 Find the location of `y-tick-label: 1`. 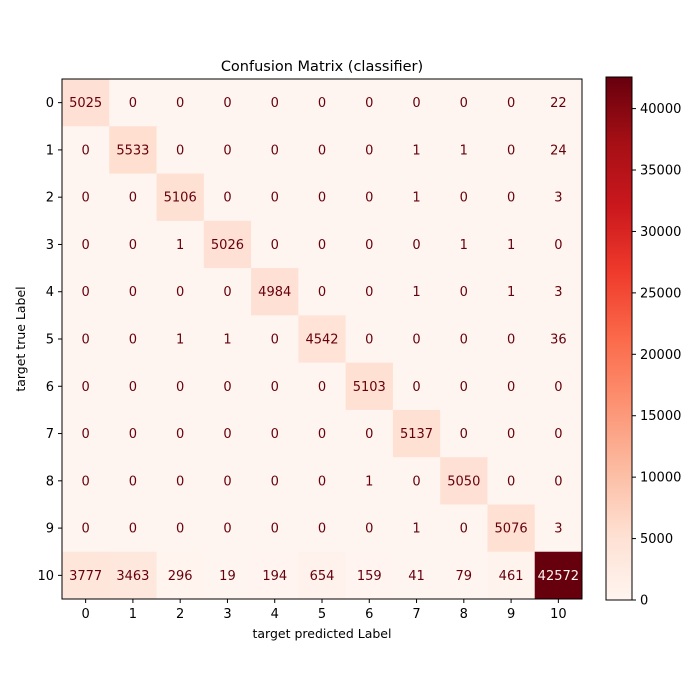

y-tick-label: 1 is located at coordinates (50, 150).